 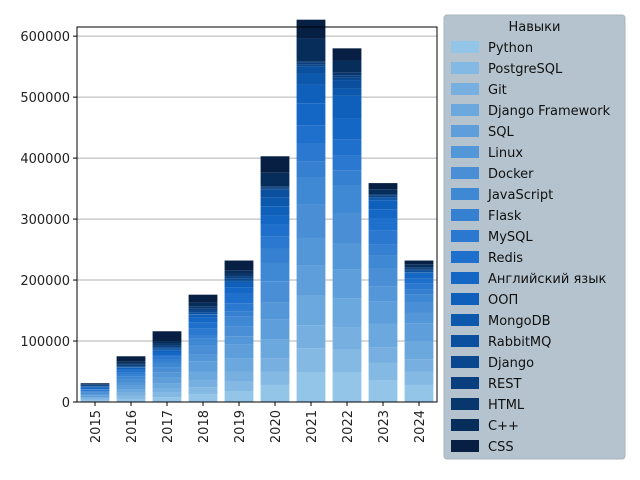 I want to click on legend-label: Django Framework, so click(x=549, y=111).